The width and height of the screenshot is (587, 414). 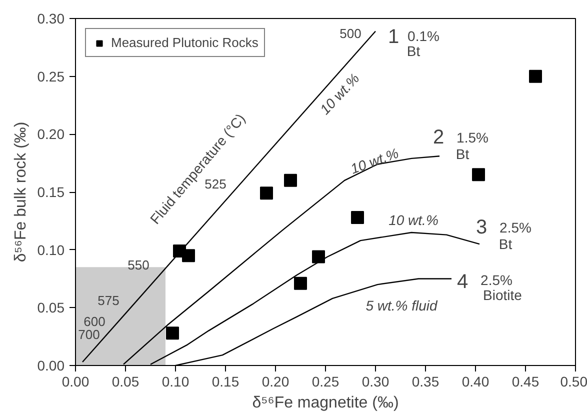 What do you see at coordinates (482, 227) in the screenshot?
I see `annotation: 3` at bounding box center [482, 227].